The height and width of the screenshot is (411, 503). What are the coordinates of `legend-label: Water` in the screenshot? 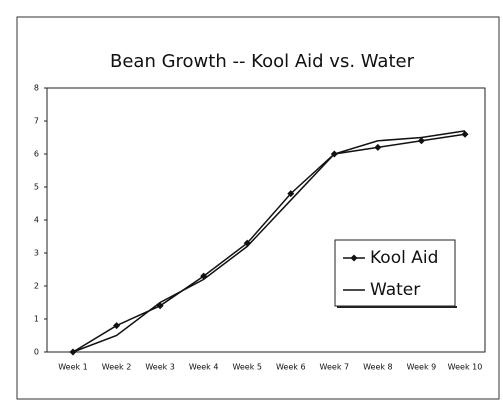 It's located at (395, 290).